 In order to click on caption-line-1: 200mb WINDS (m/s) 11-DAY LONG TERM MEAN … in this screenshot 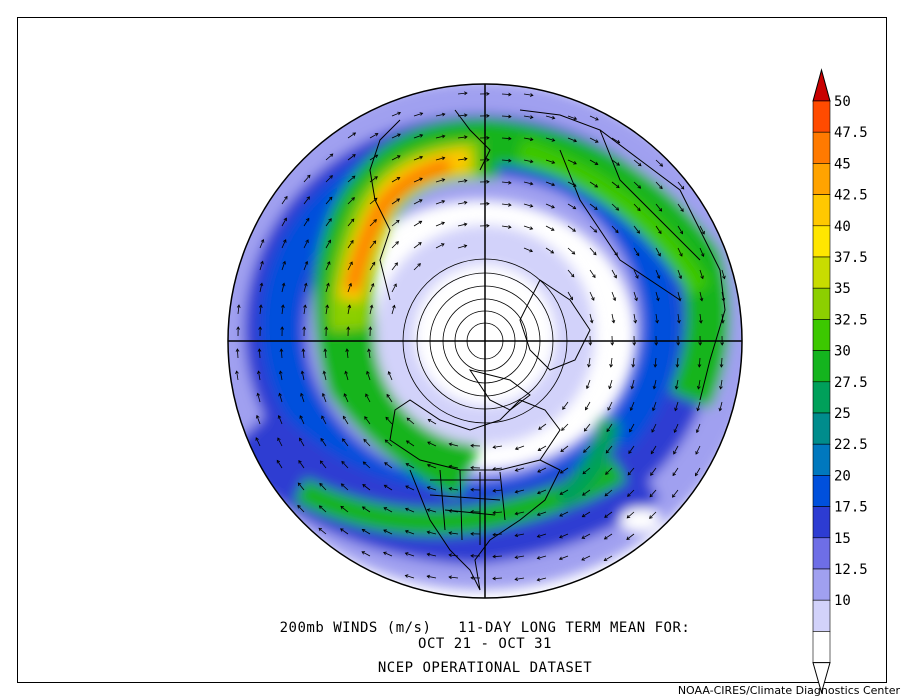, I will do `click(485, 628)`.